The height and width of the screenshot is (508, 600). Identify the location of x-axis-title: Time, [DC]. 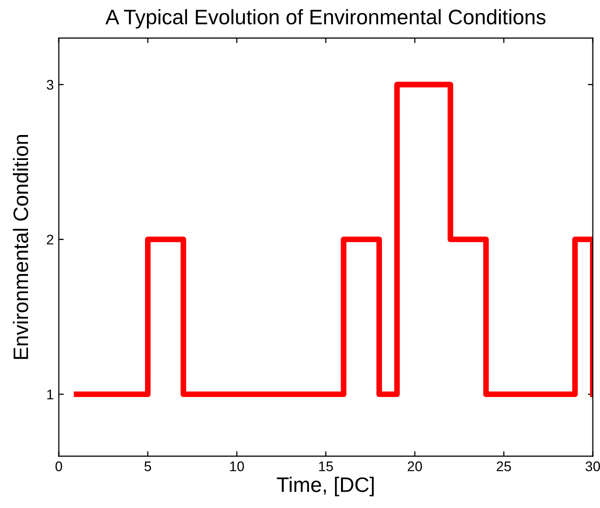
(325, 486).